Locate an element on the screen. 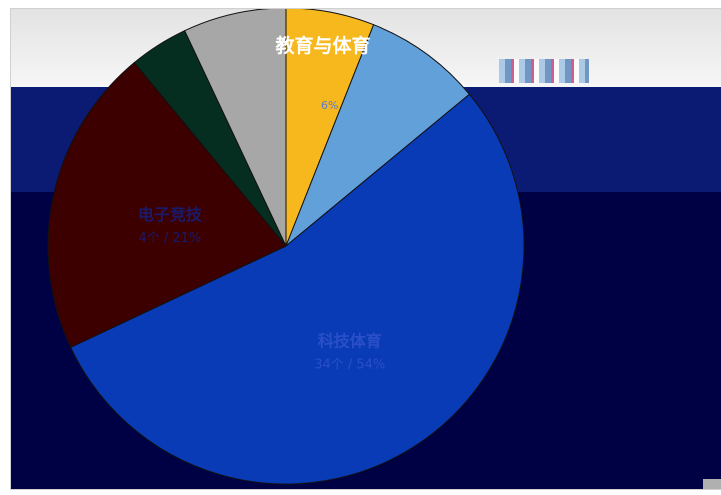 The width and height of the screenshot is (721, 495). slice-label: 科技体育 is located at coordinates (350, 340).